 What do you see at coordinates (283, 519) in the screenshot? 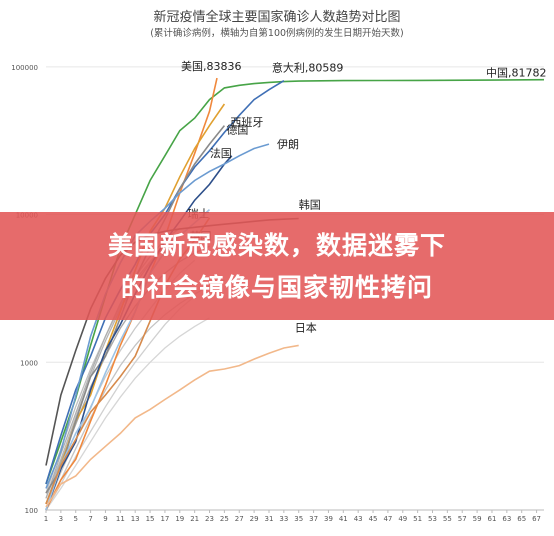
I see `x-tick-label: 33` at bounding box center [283, 519].